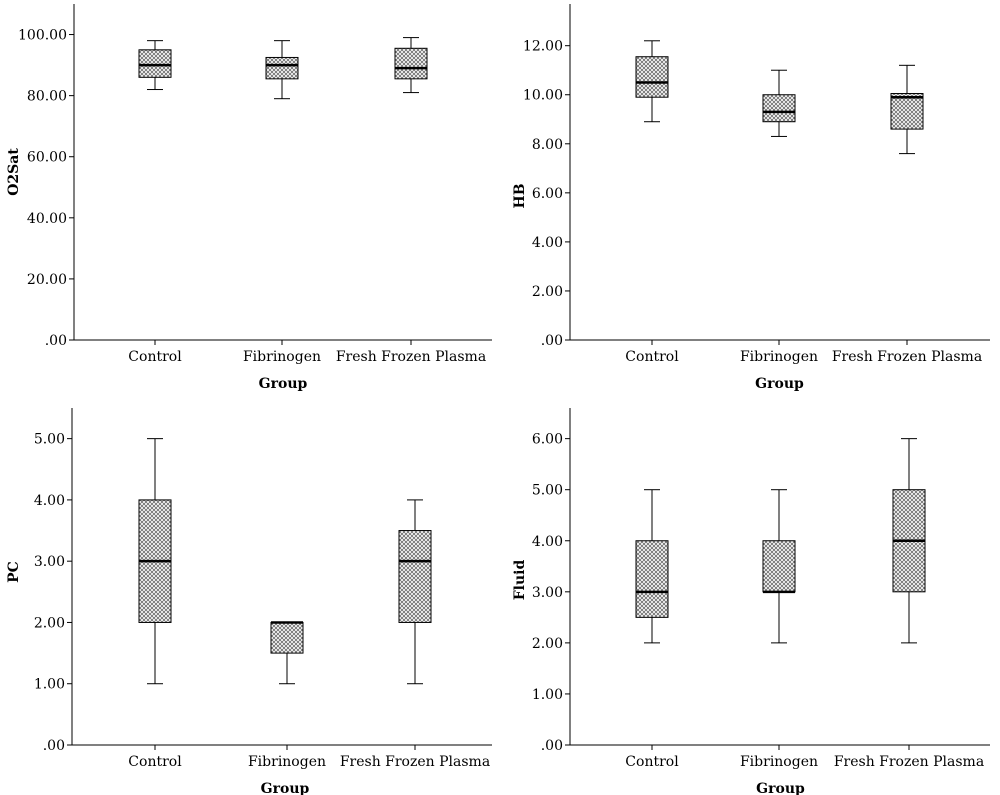 The width and height of the screenshot is (1000, 795). Describe the element at coordinates (547, 145) in the screenshot. I see `y-tick-label: 8.00` at that location.